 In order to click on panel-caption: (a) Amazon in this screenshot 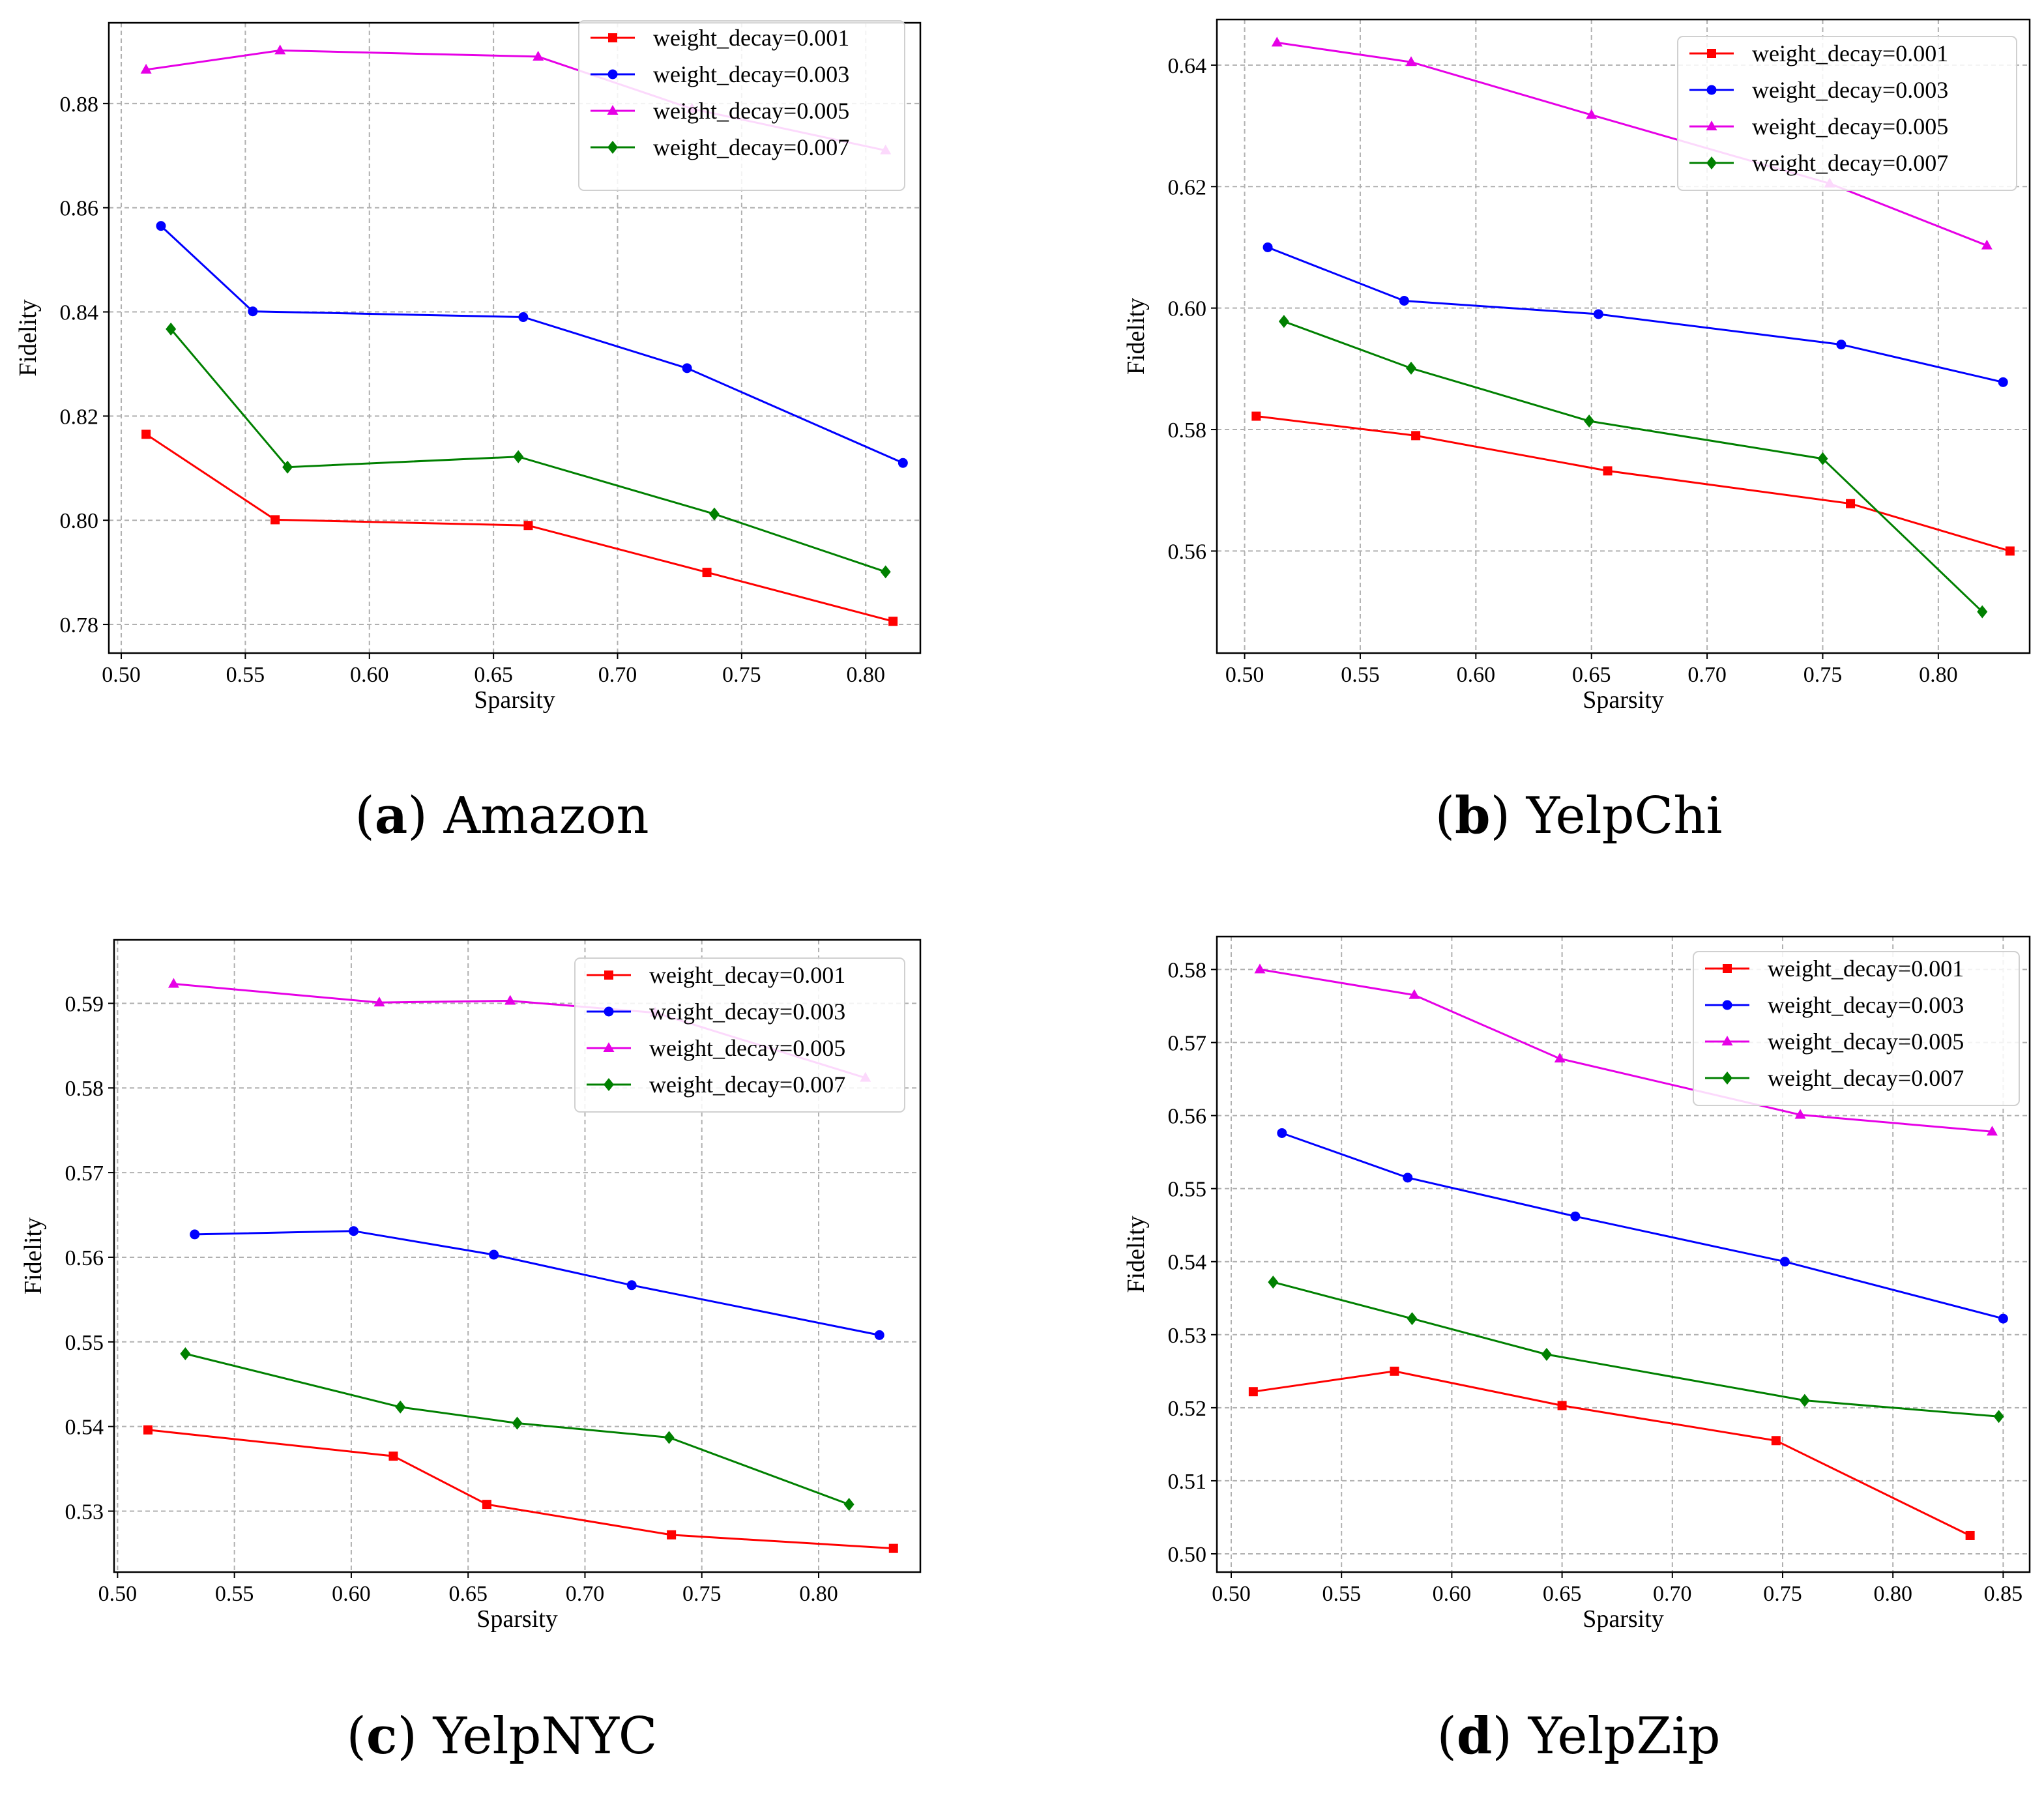, I will do `click(502, 816)`.